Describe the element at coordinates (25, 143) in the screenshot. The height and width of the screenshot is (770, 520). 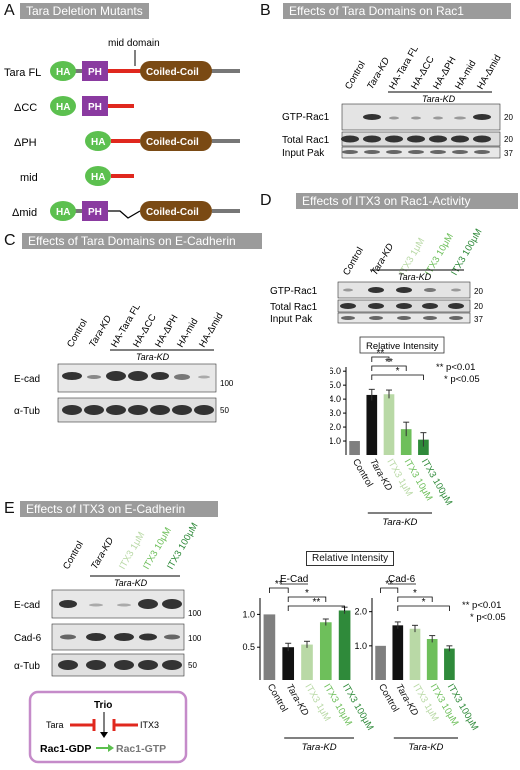
I see `svg-text: ΔPH` at that location.